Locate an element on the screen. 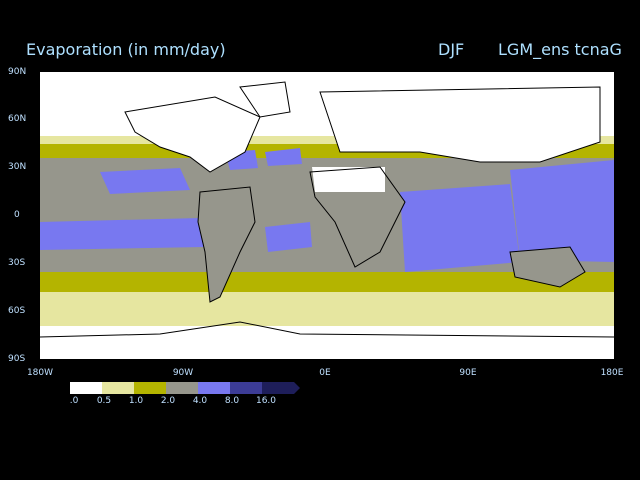 The width and height of the screenshot is (640, 480). land-antarctica is located at coordinates (327, 344).